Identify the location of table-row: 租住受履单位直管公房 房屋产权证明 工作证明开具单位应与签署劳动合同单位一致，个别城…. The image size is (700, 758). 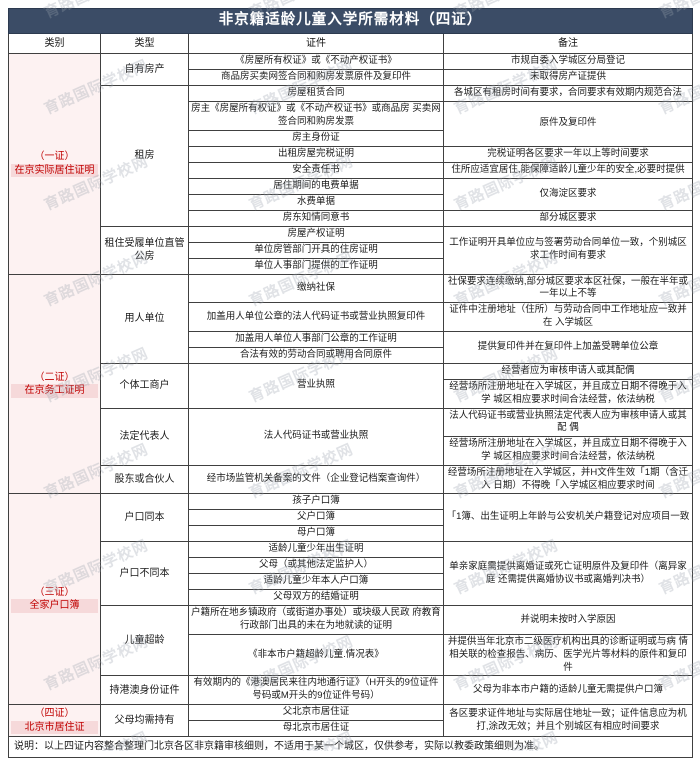
(351, 250).